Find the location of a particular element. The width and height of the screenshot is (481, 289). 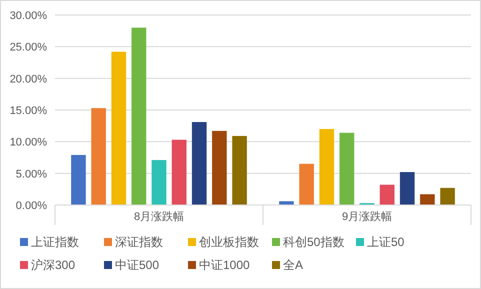

legend-label: 上证指数 is located at coordinates (55, 242).